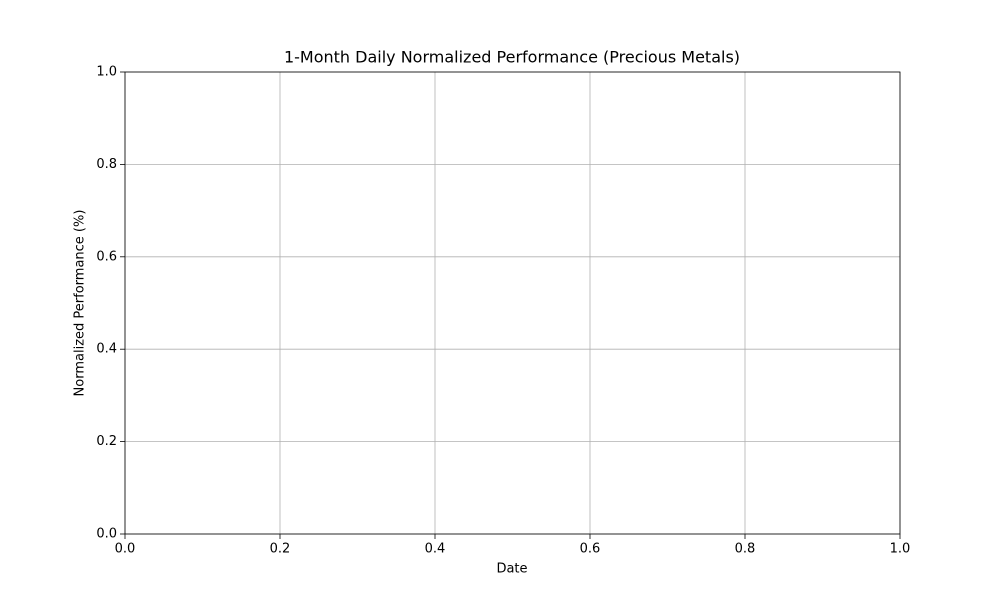 The image size is (1000, 600). I want to click on y-tick-label: 0.4, so click(106, 349).